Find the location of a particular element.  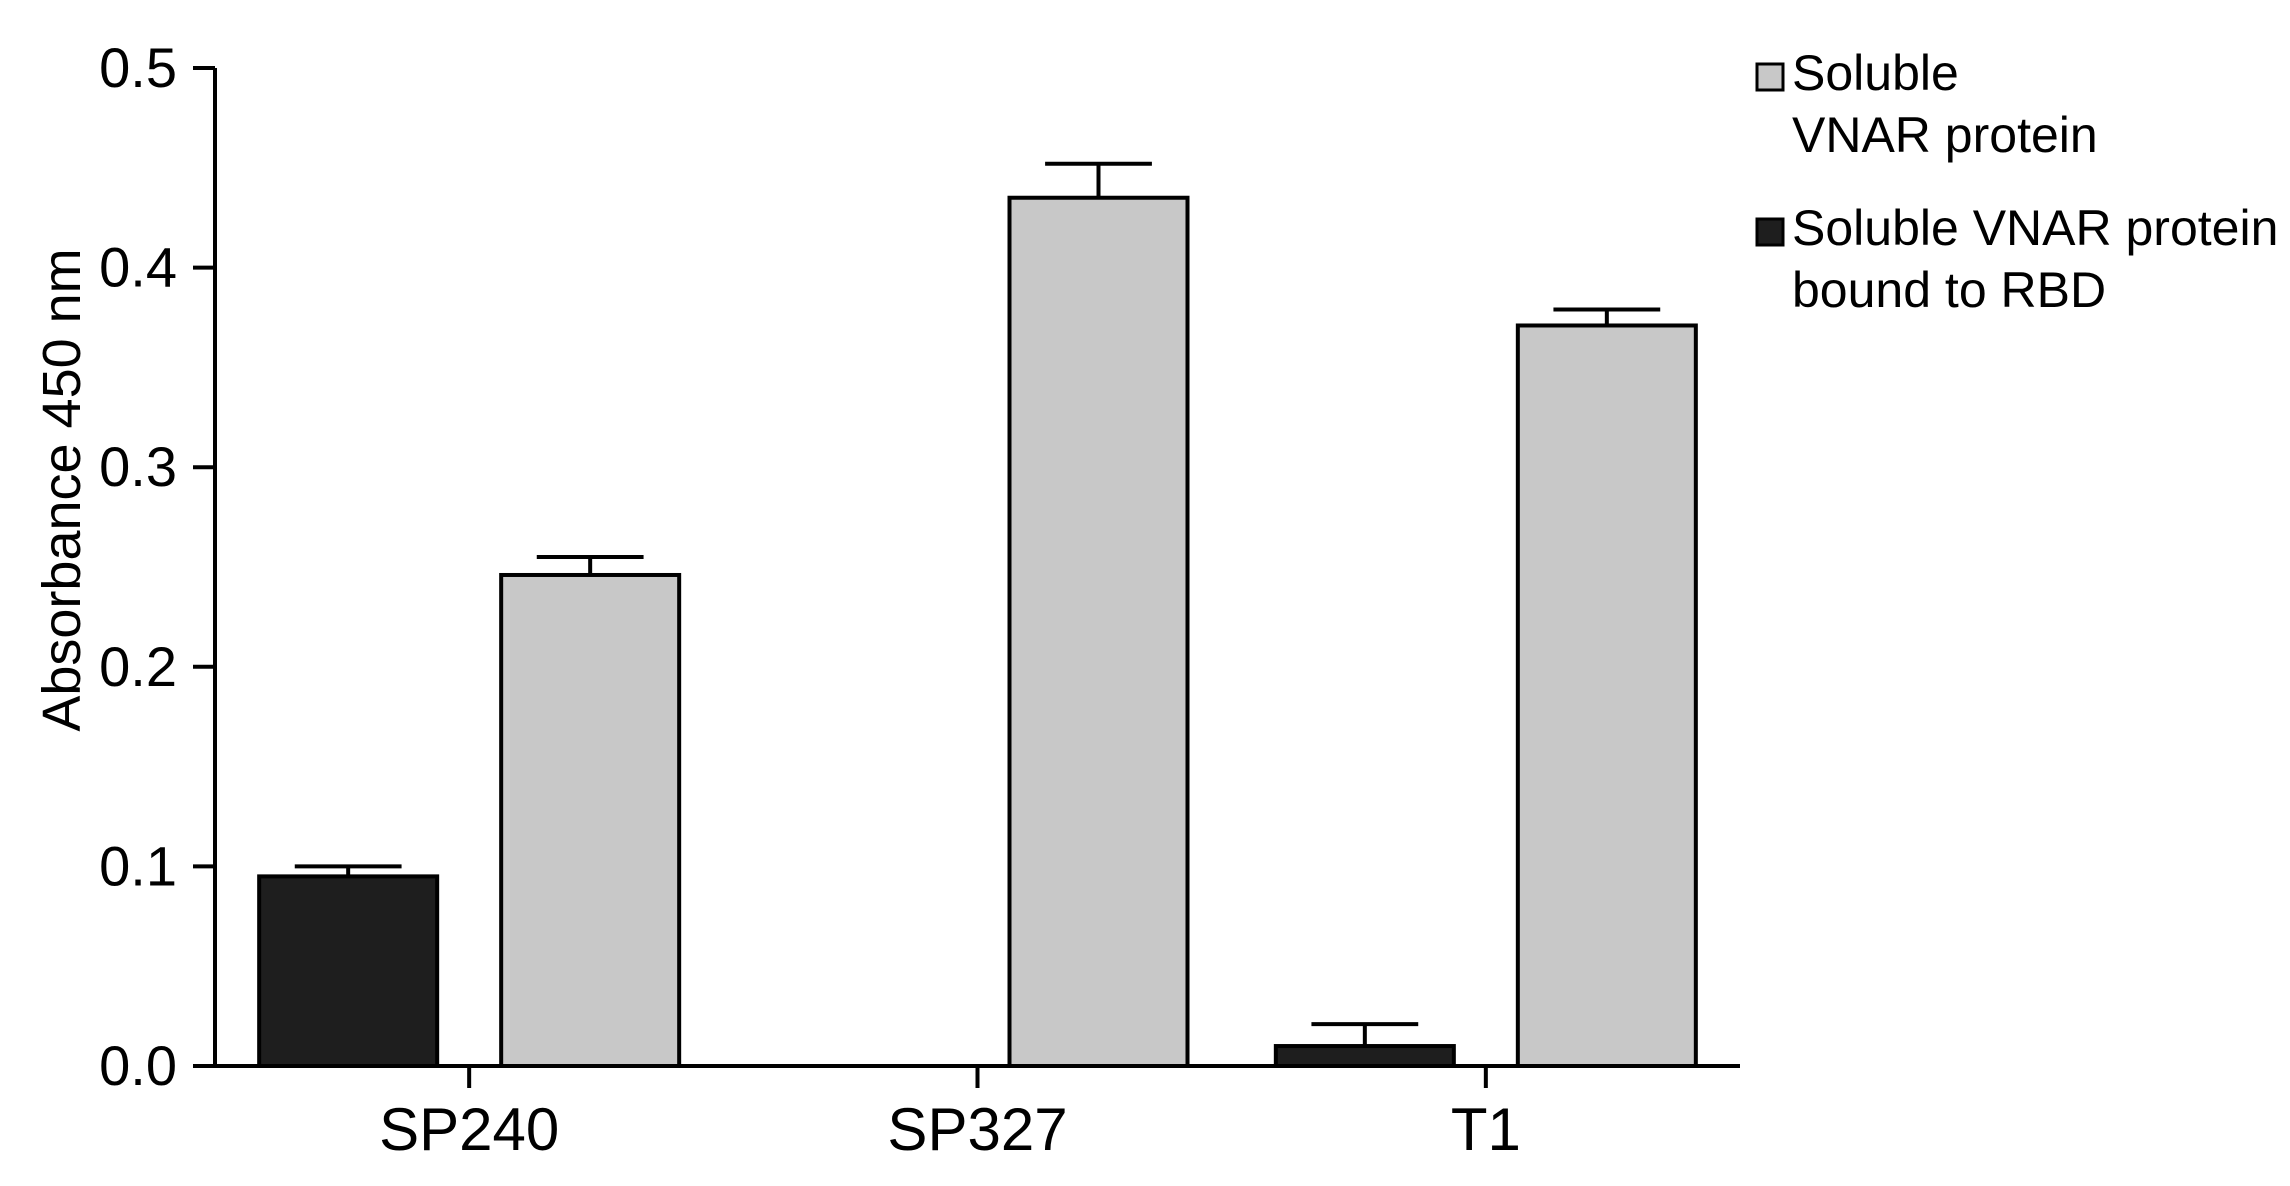

x-tick-label-2: T1 is located at coordinates (1486, 1129).